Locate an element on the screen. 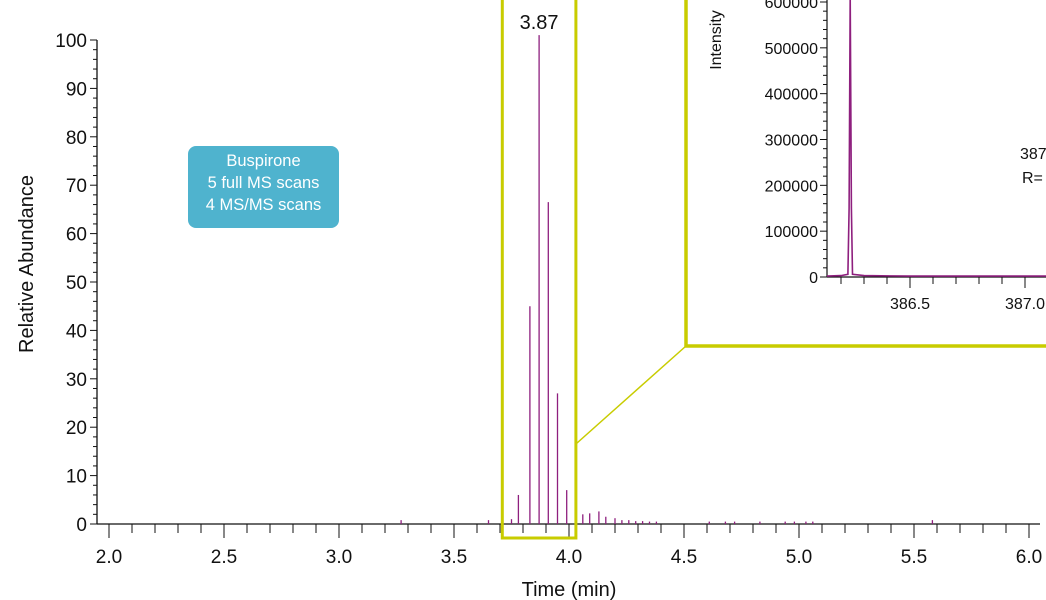 Image resolution: width=1046 pixels, height=600 pixels. inset-x-tick-label: 387.0 is located at coordinates (1025, 304).